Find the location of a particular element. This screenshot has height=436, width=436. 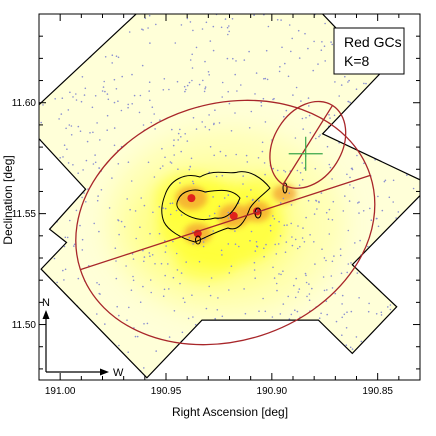

y-tick-label: 11.55 is located at coordinates (24, 214).